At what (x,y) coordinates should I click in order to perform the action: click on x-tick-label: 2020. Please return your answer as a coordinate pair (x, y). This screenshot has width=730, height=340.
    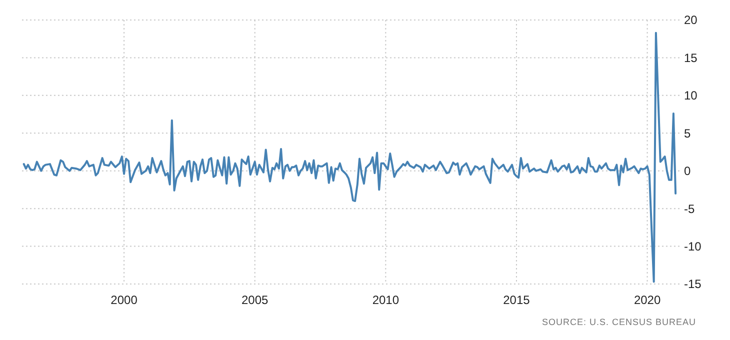
    Looking at the image, I should click on (647, 300).